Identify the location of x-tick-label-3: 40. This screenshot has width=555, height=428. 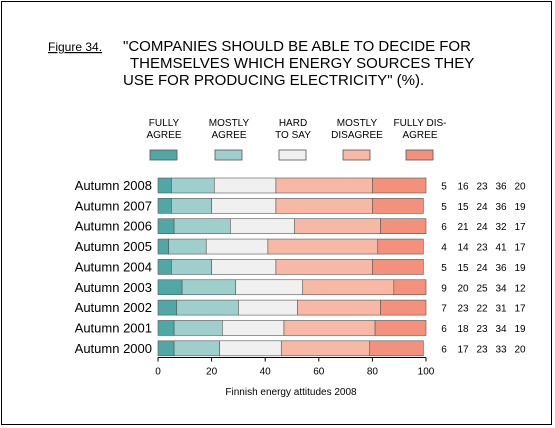
(266, 372).